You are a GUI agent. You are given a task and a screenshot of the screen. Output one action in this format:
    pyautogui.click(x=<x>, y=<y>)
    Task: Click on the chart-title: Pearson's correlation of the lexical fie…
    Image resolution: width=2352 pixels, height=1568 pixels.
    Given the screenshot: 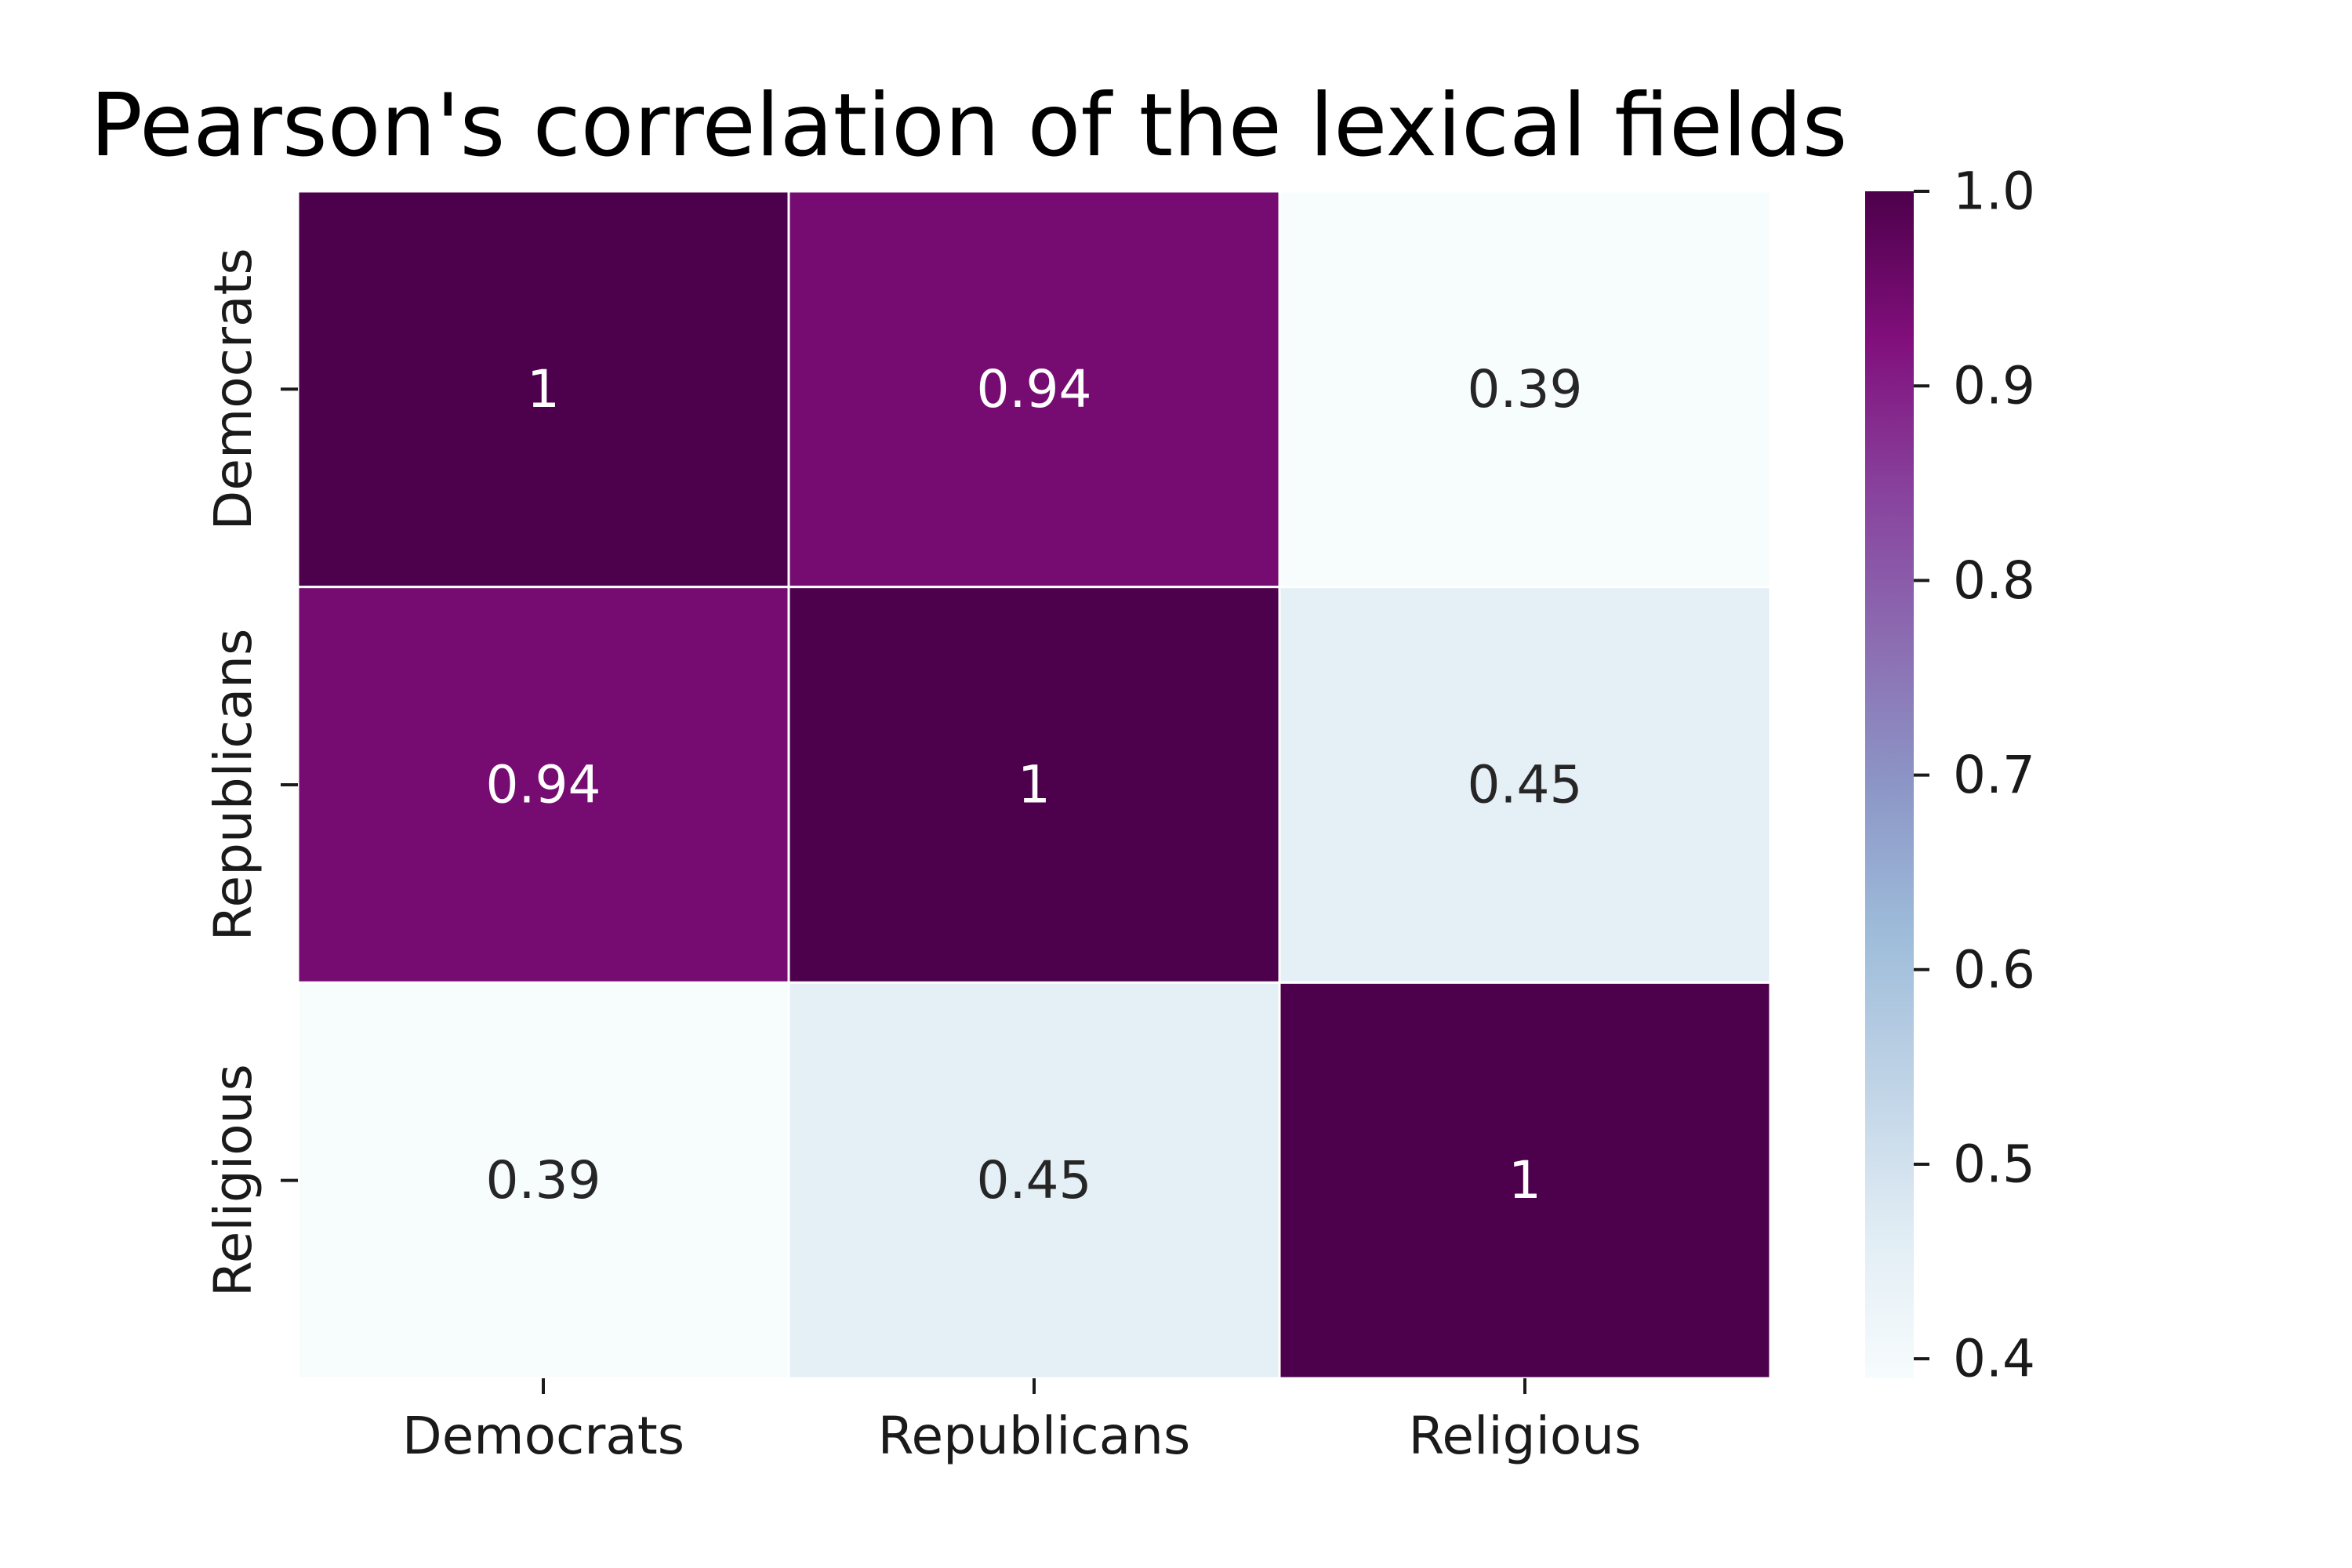 What is the action you would take?
    pyautogui.click(x=968, y=125)
    